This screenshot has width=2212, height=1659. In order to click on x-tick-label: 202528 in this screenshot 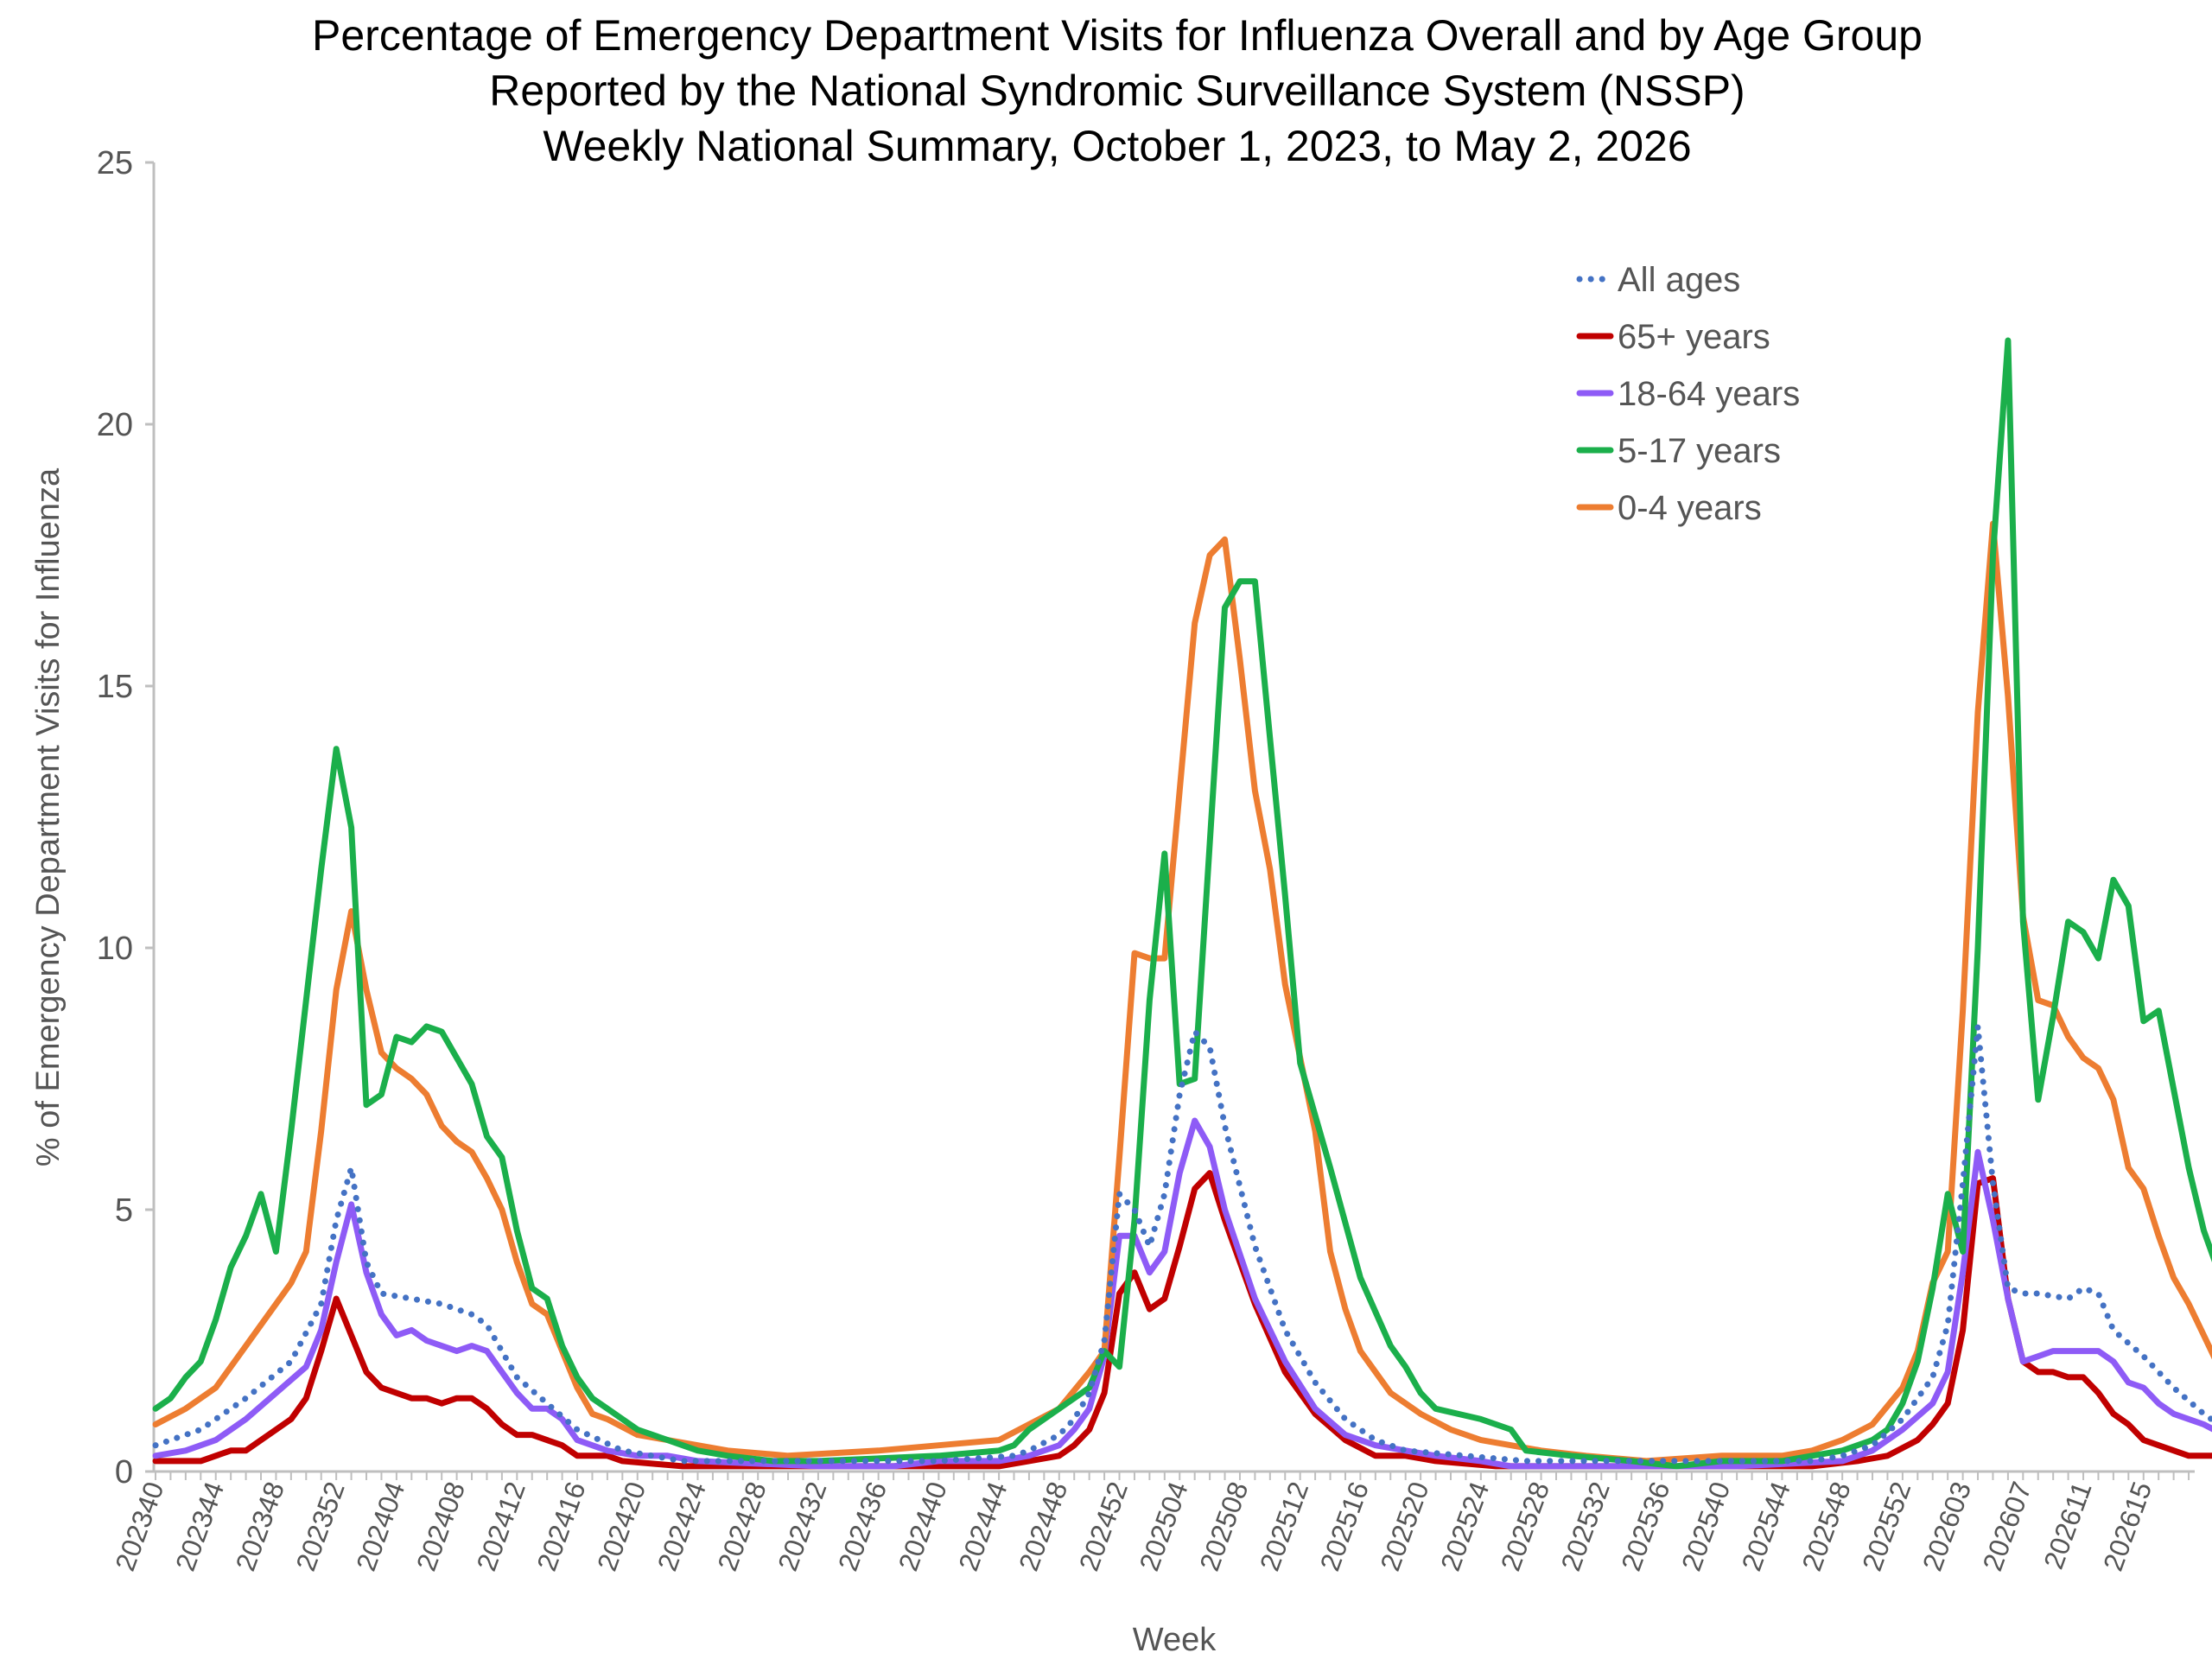, I will do `click(1525, 1526)`.